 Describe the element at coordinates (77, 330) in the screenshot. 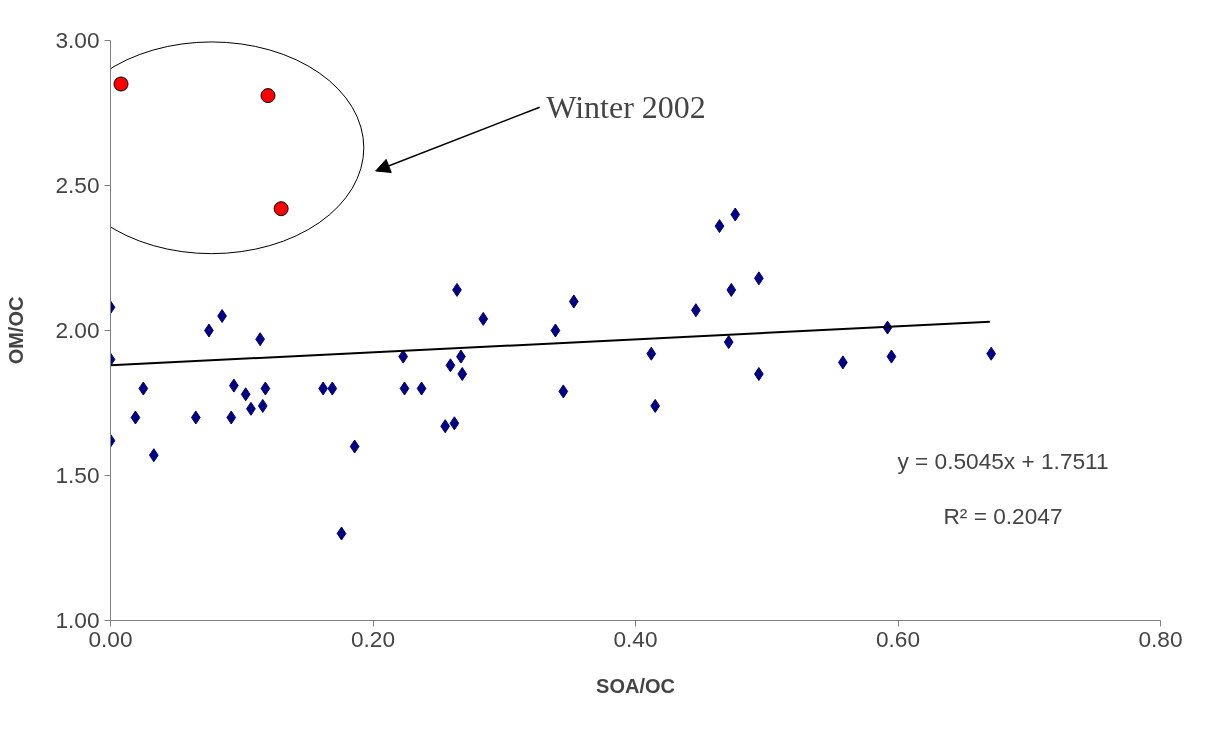

I see `y-tick-label: 2.00` at that location.